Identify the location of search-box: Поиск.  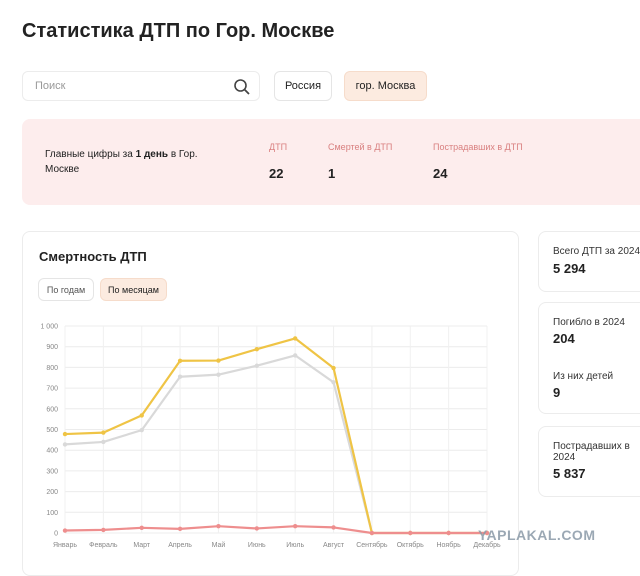
(141, 86).